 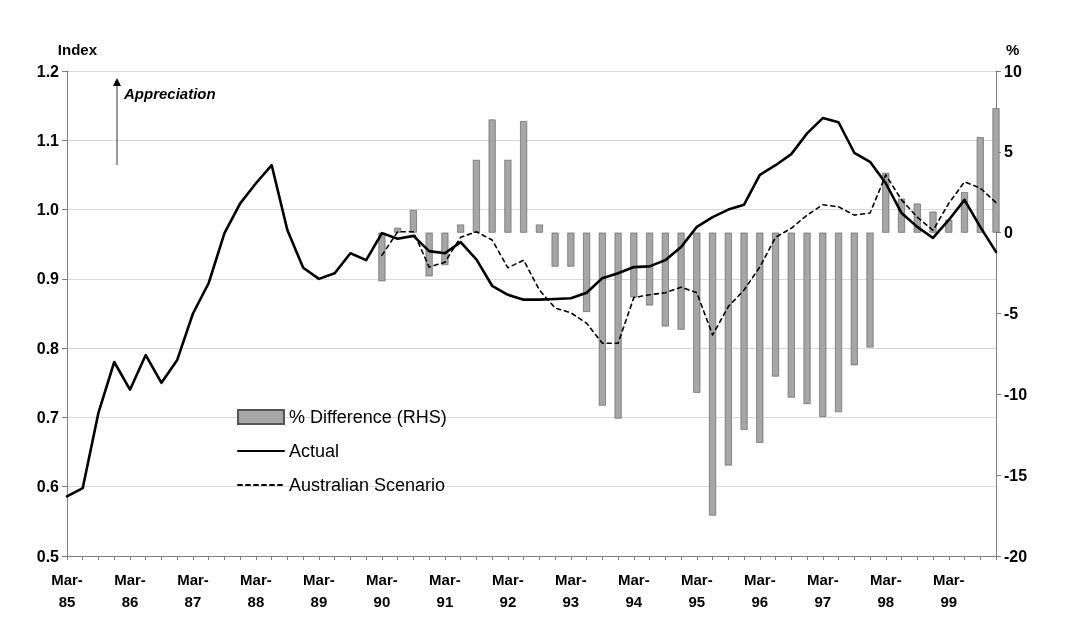 I want to click on y-tick-label: 0.5, so click(x=48, y=556).